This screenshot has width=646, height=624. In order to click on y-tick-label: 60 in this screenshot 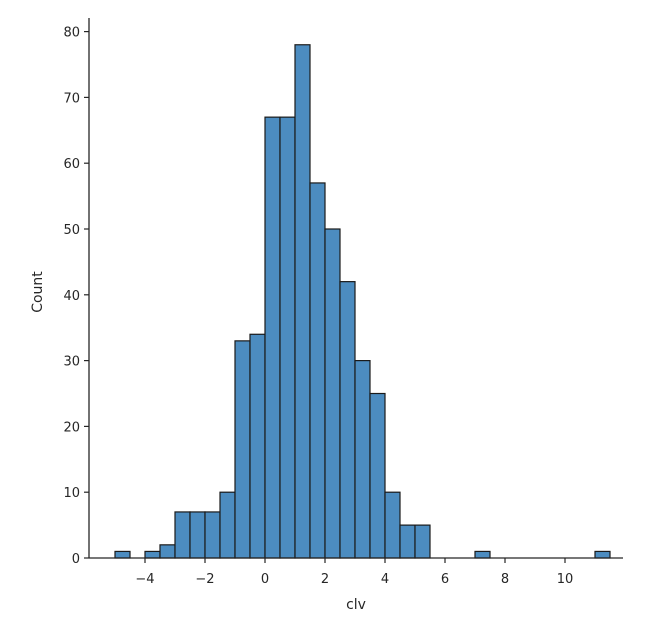, I will do `click(71, 164)`.